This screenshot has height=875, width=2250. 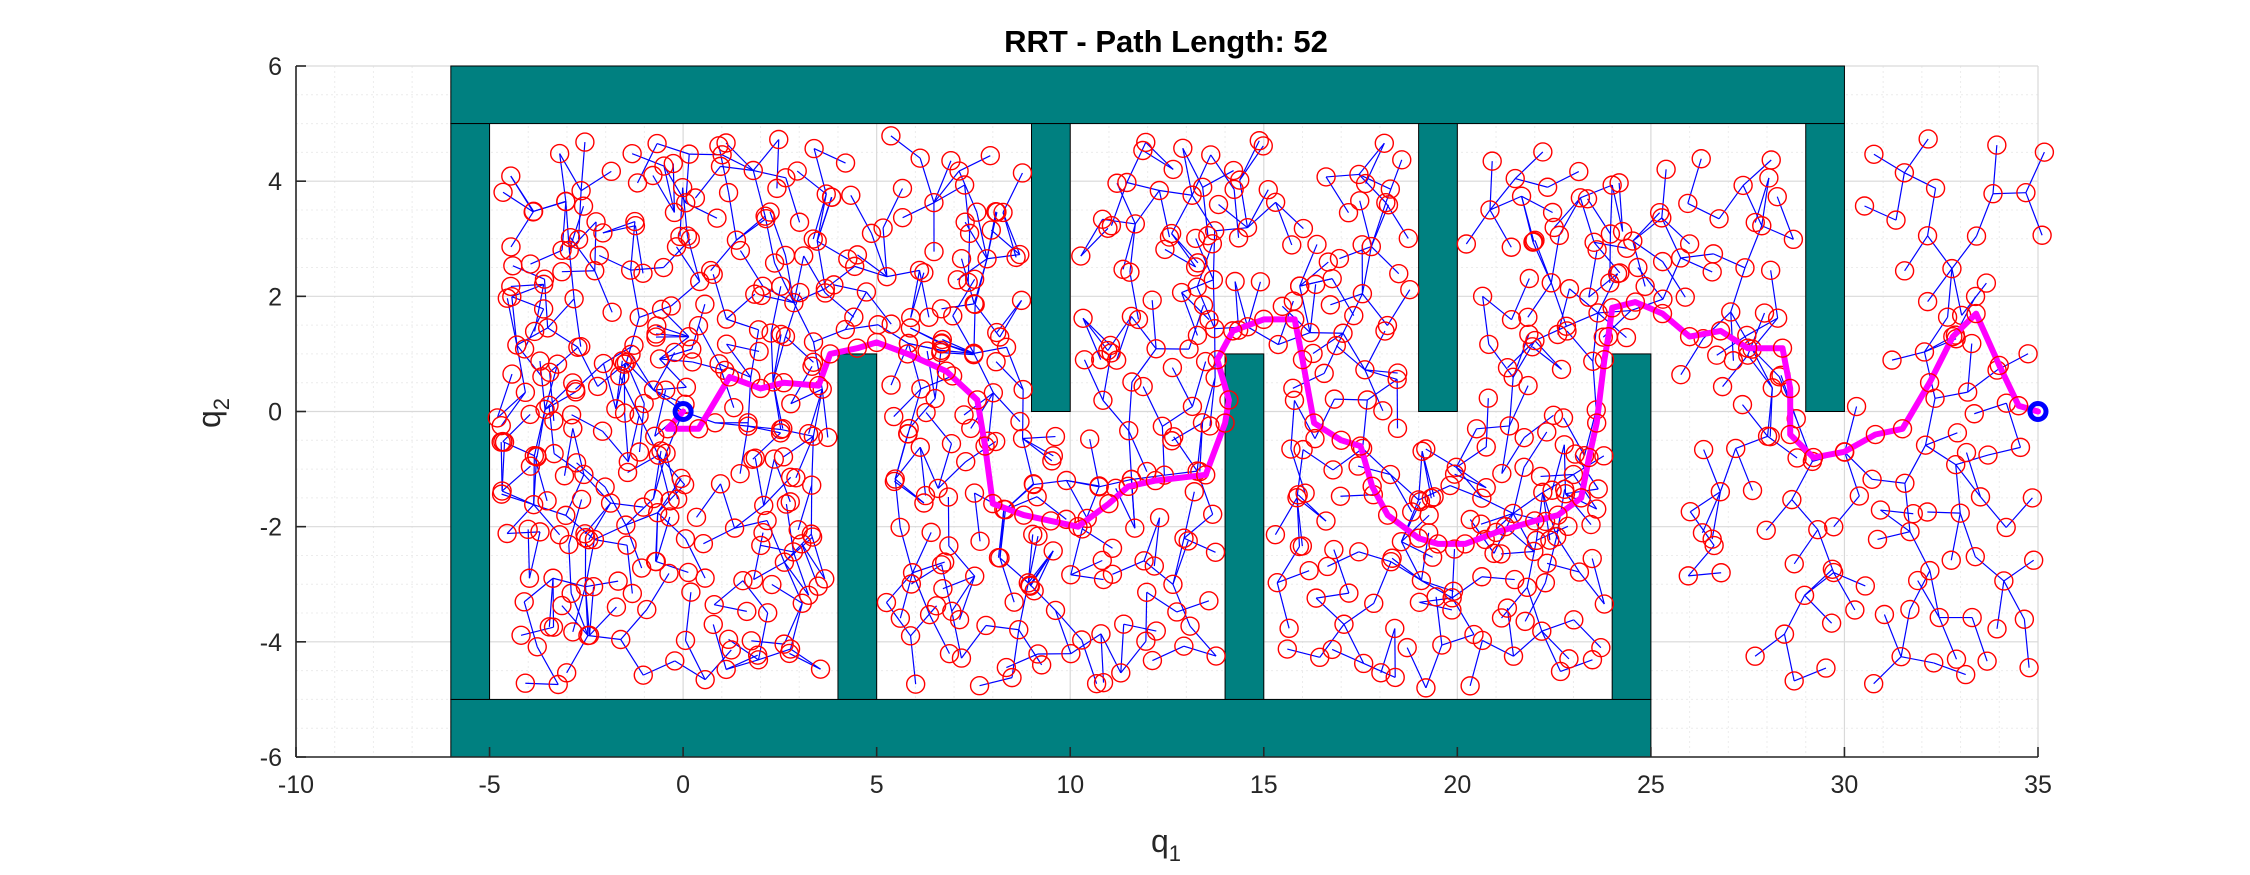 I want to click on obstacle-left-wall, so click(x=470, y=411).